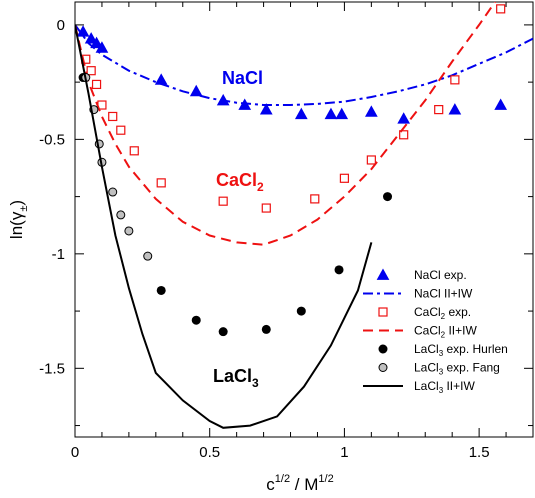 The image size is (535, 498). I want to click on y-tick-label: -1, so click(58, 254).